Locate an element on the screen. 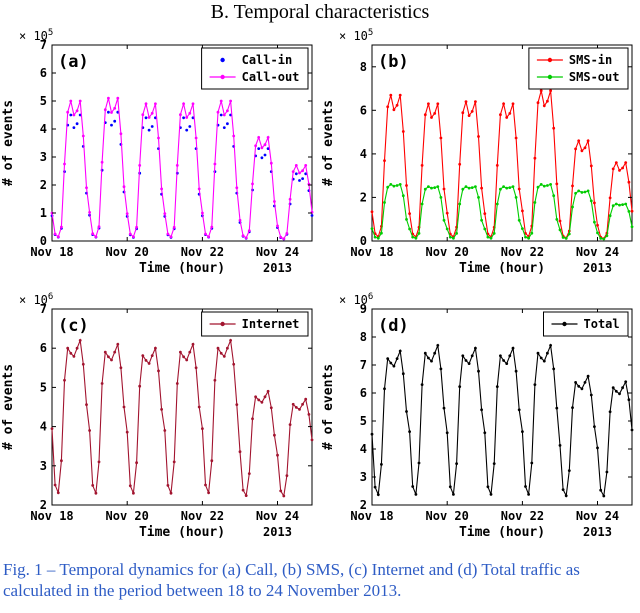  legend: Total is located at coordinates (586, 324).